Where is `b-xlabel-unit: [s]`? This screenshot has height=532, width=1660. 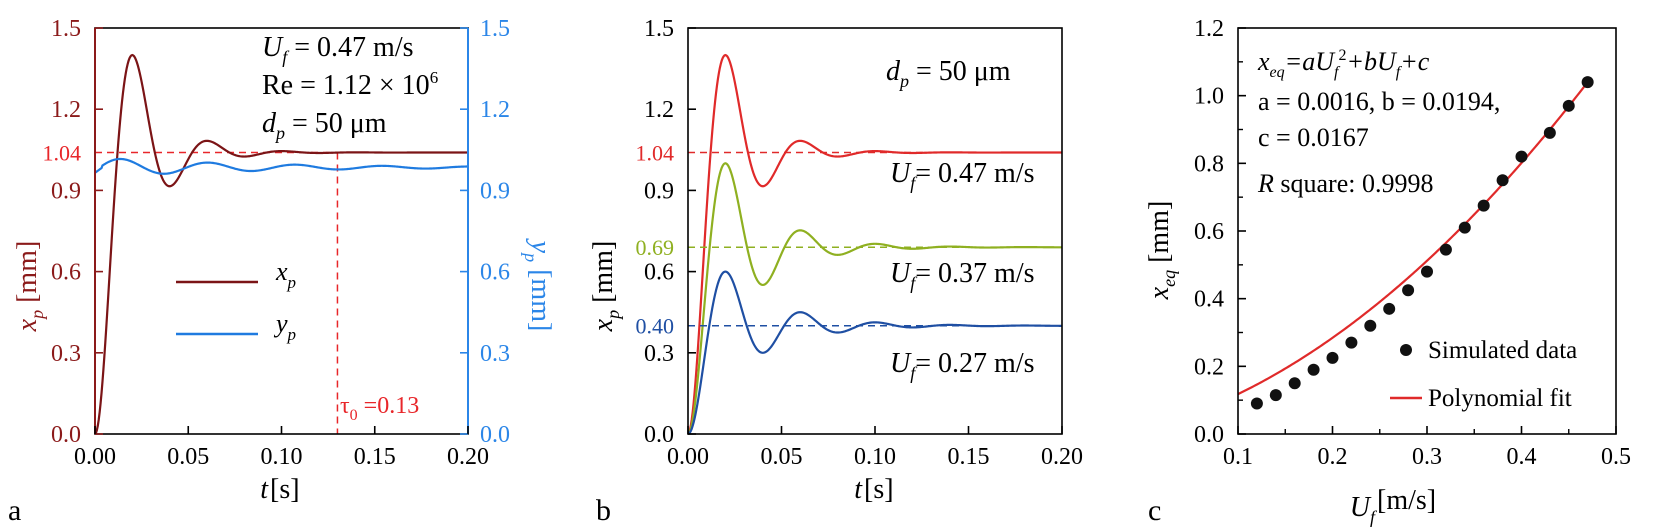 b-xlabel-unit: [s] is located at coordinates (879, 489).